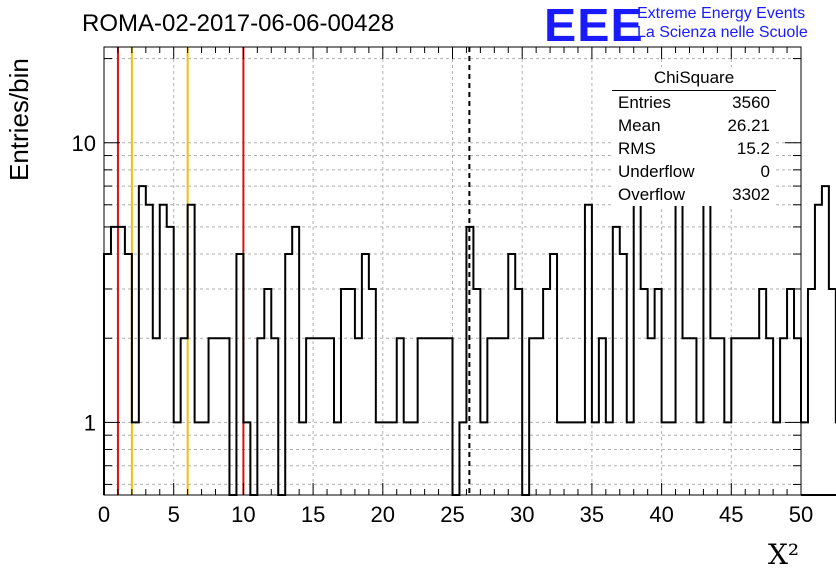 The width and height of the screenshot is (836, 572). I want to click on stats-row-underflow: Underflow 0, so click(694, 171).